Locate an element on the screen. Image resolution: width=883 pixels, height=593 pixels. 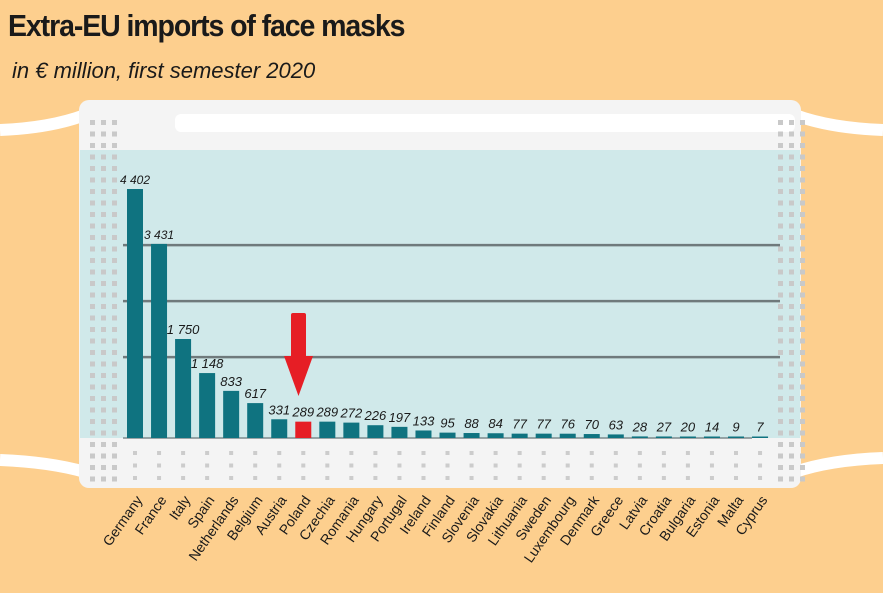
data-label: 63 is located at coordinates (616, 424).